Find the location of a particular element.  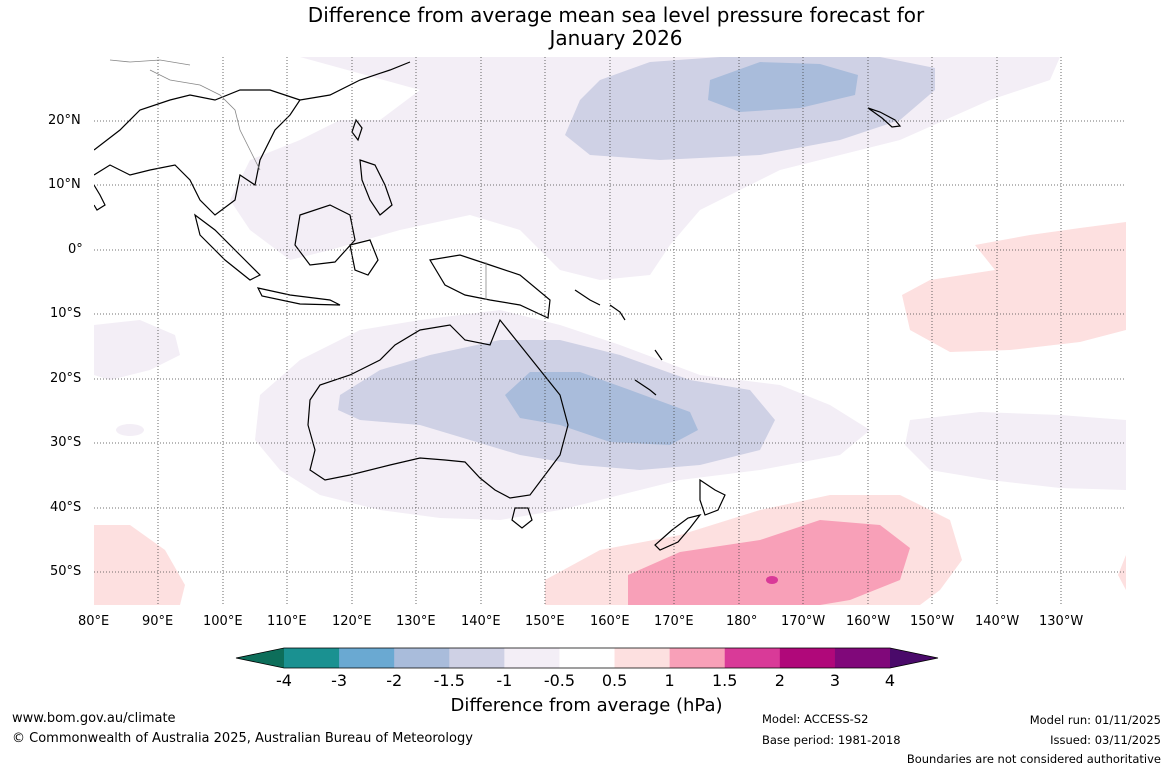

colorbar-tick-label: -1.5 is located at coordinates (449, 680).